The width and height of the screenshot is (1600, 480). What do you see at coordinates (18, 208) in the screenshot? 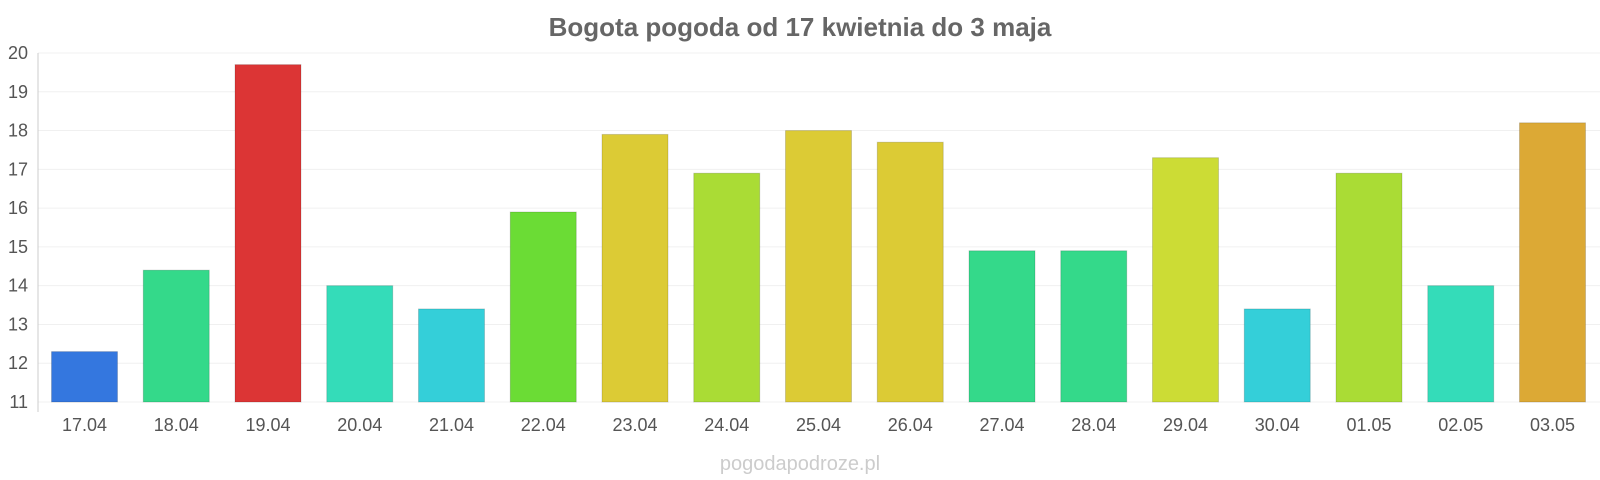
I see `y-tick-label: 16` at bounding box center [18, 208].